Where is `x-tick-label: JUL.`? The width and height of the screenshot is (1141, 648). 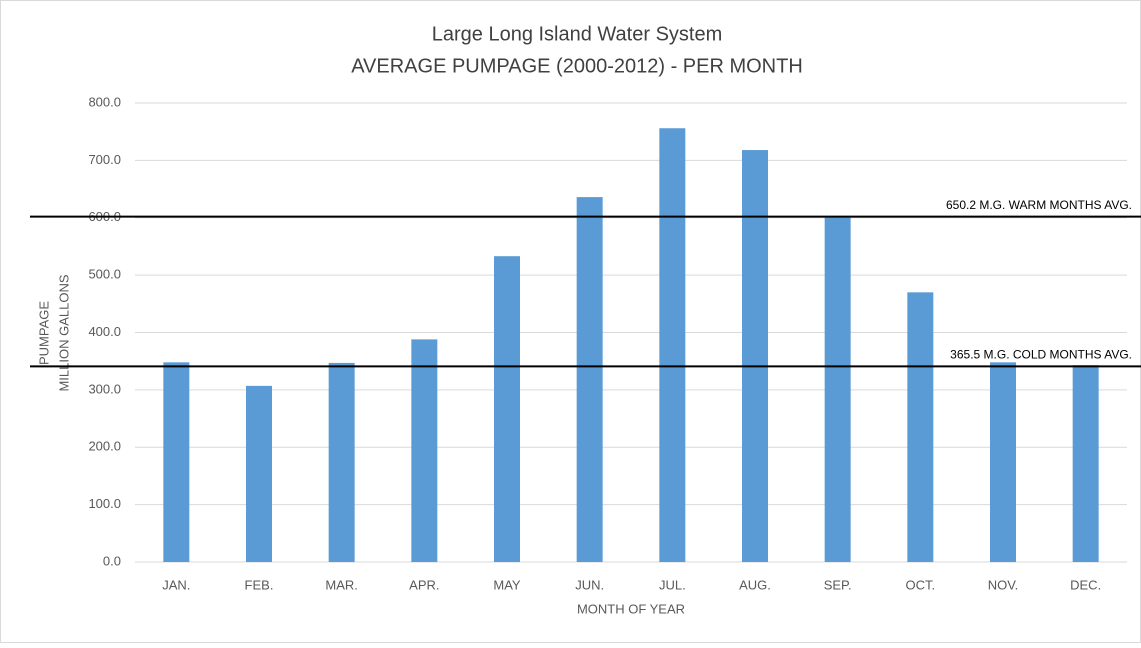
x-tick-label: JUL. is located at coordinates (672, 584).